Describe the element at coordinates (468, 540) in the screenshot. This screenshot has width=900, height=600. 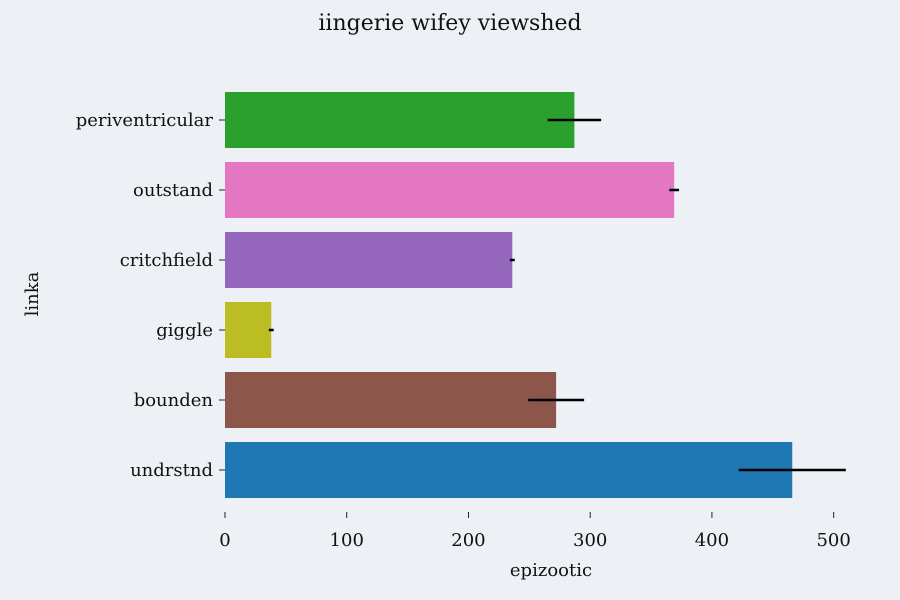
I see `x-tick-label-200: 200` at that location.